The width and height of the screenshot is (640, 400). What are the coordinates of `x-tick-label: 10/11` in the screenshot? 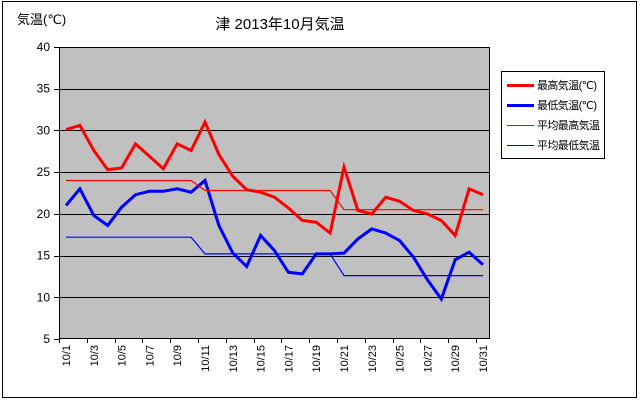 It's located at (206, 358).